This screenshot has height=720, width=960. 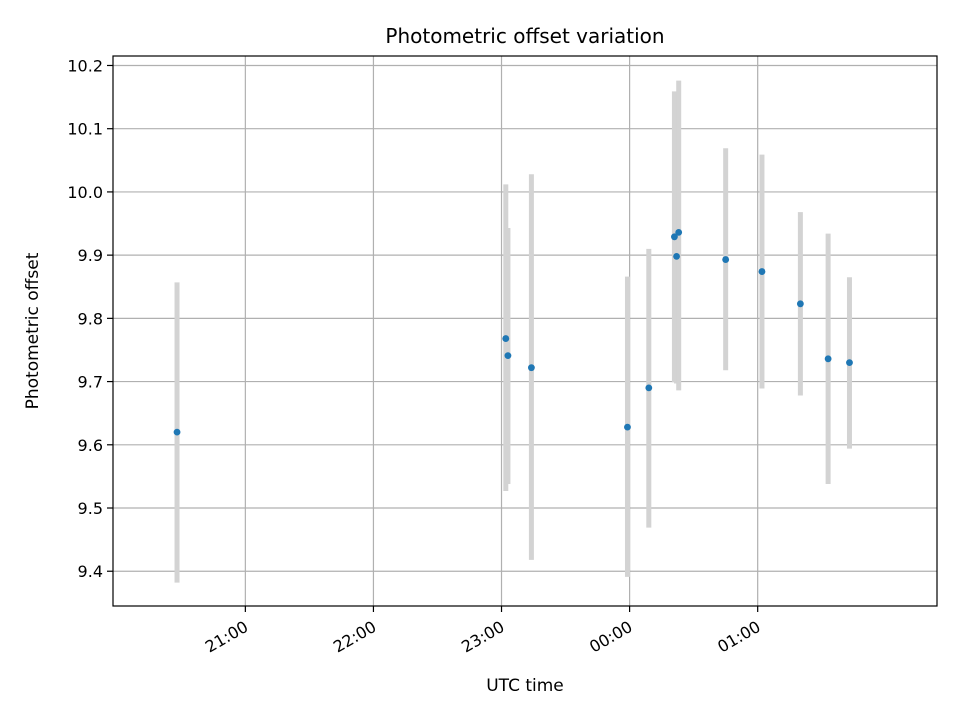 What do you see at coordinates (482, 637) in the screenshot?
I see `x-tick-label: 23:00` at bounding box center [482, 637].